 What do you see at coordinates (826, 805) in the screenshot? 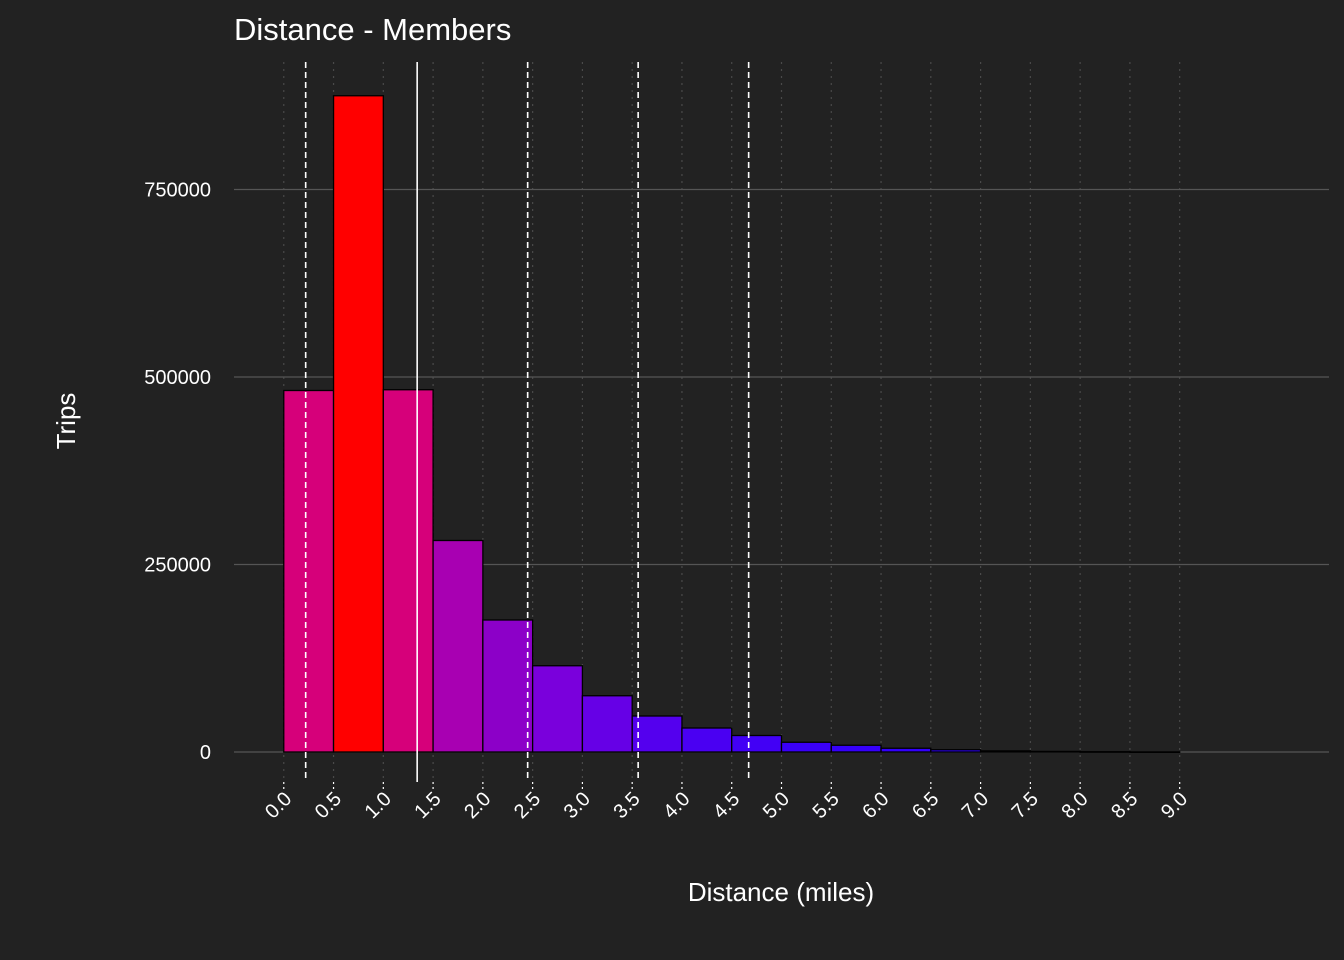
I see `x-tick-label: 5.5` at bounding box center [826, 805].